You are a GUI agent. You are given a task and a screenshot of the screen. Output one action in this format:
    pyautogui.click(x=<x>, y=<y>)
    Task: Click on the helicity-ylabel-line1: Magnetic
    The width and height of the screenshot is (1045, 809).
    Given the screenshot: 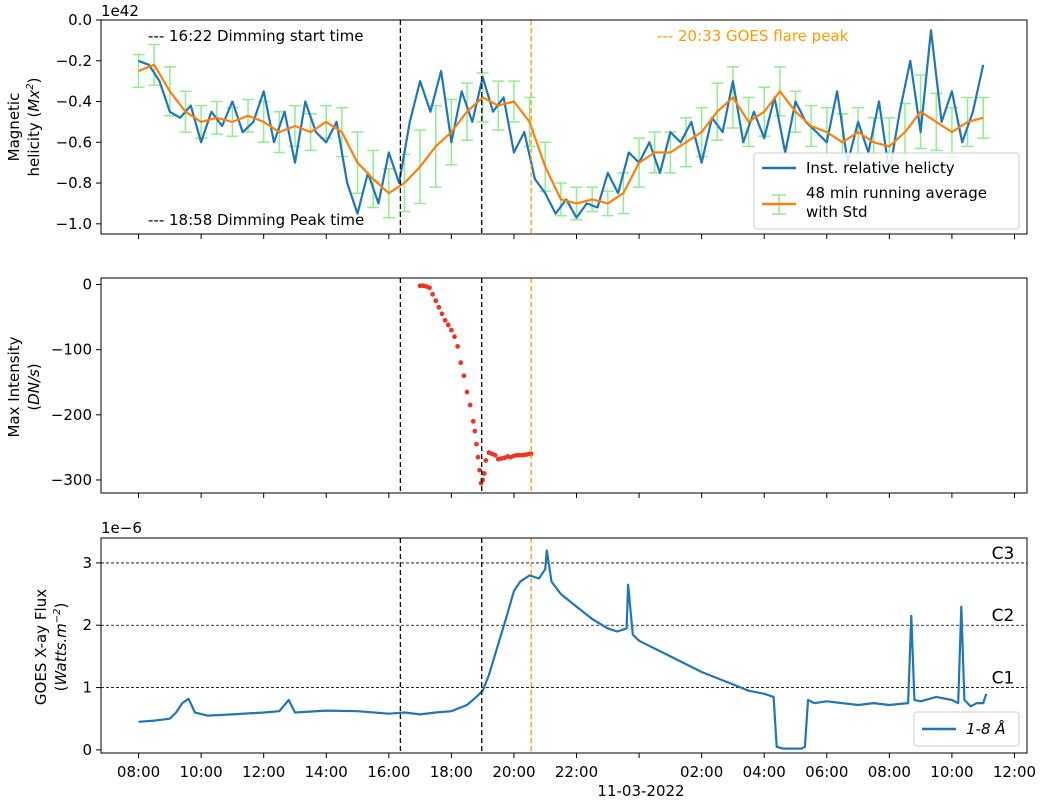 What is the action you would take?
    pyautogui.click(x=14, y=127)
    